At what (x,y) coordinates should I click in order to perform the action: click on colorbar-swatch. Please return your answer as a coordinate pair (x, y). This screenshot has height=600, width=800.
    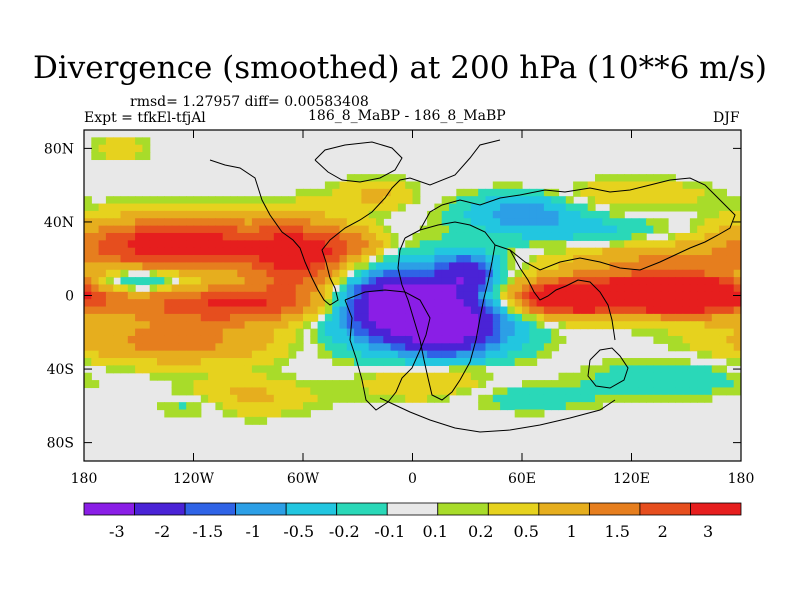
    Looking at the image, I should click on (311, 509).